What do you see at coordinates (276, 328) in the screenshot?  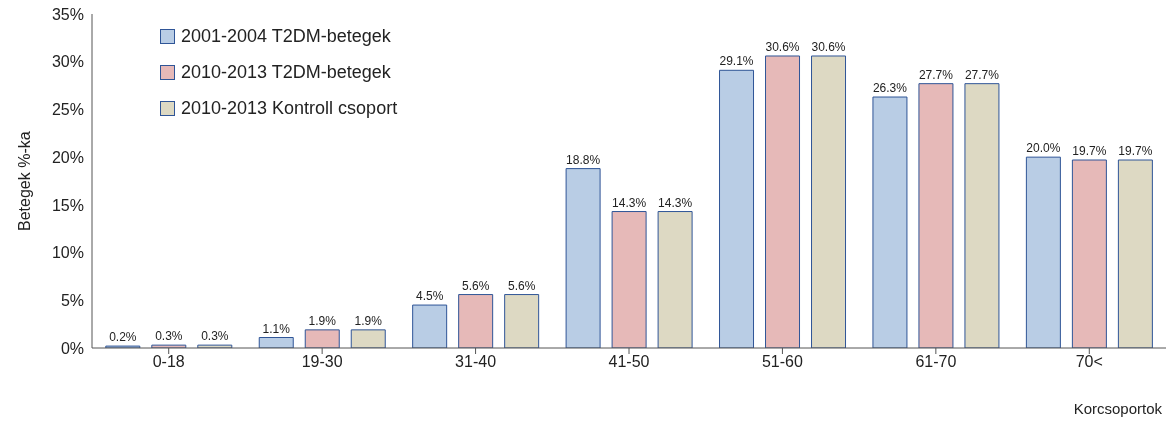 I see `data-label: 1.1%` at bounding box center [276, 328].